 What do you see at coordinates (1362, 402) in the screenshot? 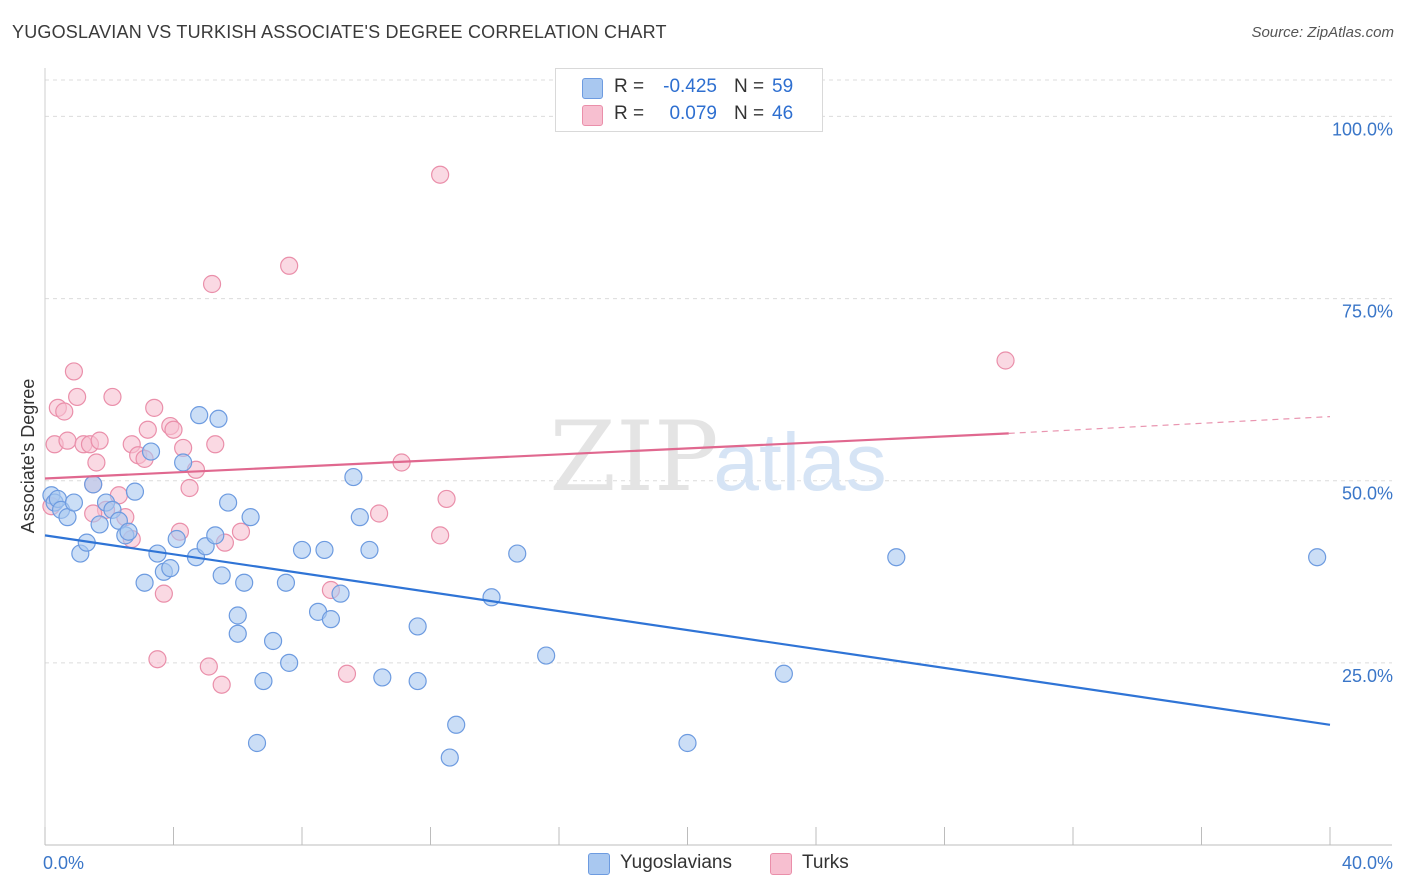
I see `y-tick-labels: 25.0% 50.0% 75.0% 100.0%` at bounding box center [1362, 402].